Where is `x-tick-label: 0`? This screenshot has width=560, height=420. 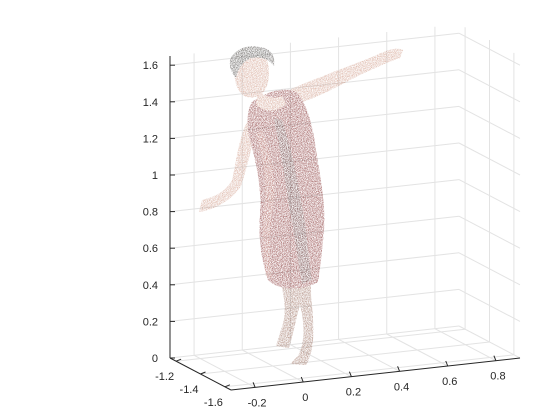 x-tick-label: 0 is located at coordinates (305, 398).